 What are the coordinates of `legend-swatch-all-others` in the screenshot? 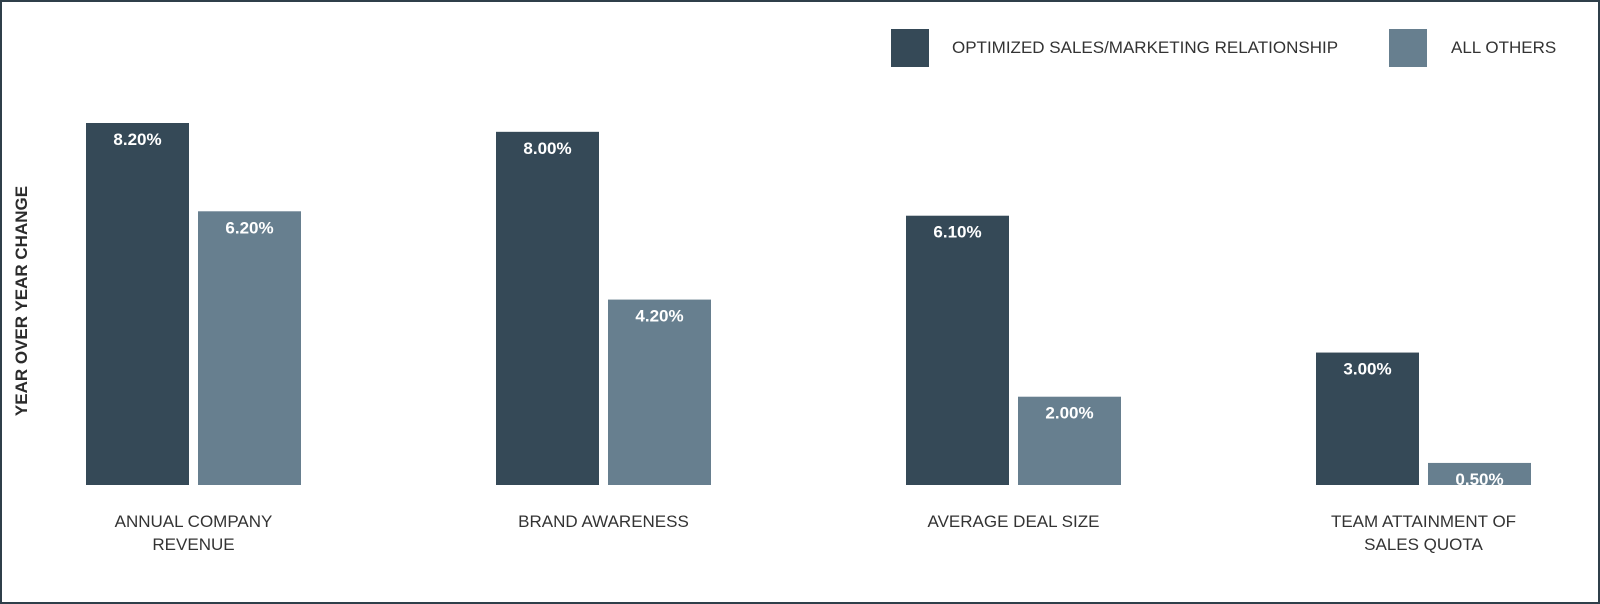 It's located at (1408, 48).